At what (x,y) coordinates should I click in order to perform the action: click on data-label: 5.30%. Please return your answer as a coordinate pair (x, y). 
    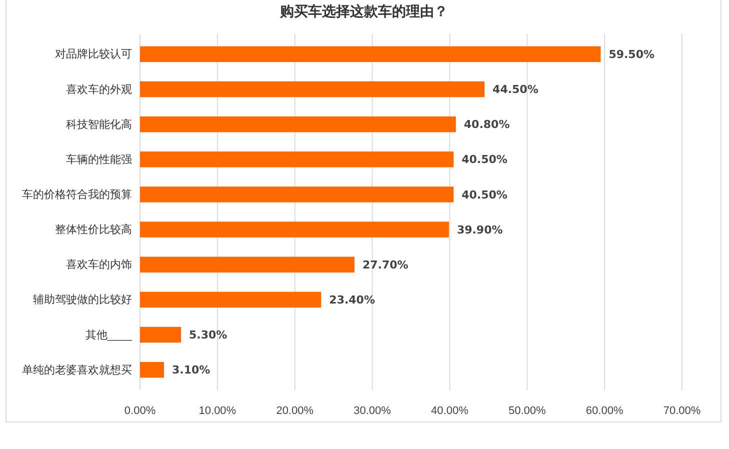
    Looking at the image, I should click on (208, 335).